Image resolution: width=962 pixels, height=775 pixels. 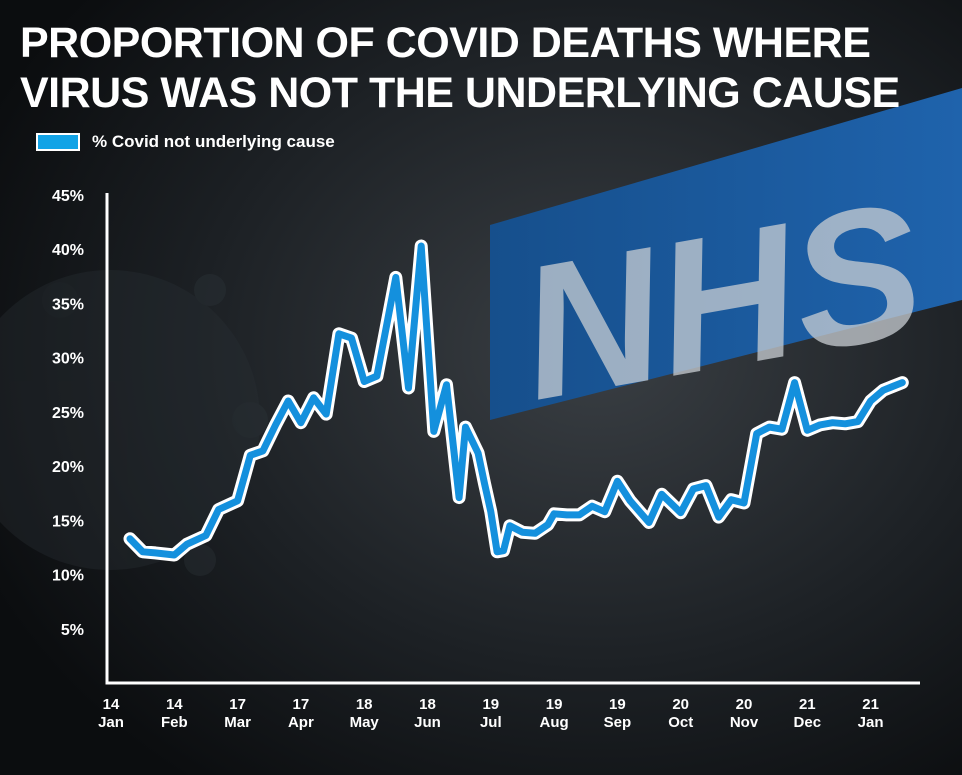 I want to click on x-tick-label-month: Oct, so click(x=680, y=722).